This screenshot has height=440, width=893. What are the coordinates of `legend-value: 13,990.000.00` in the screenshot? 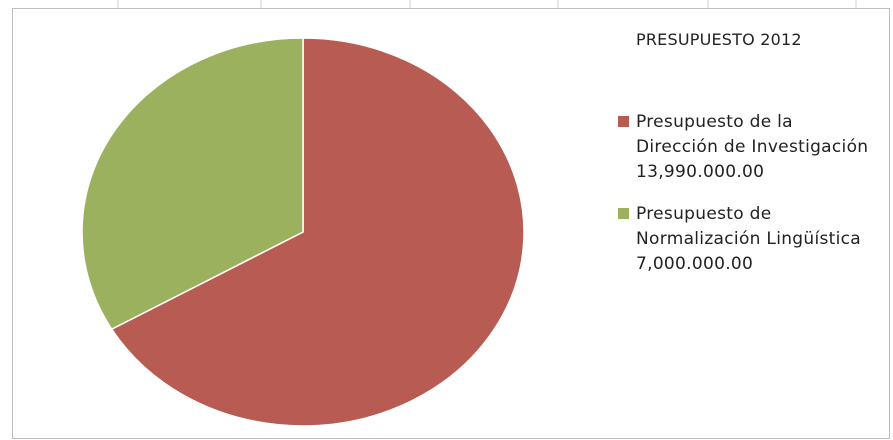 It's located at (700, 172).